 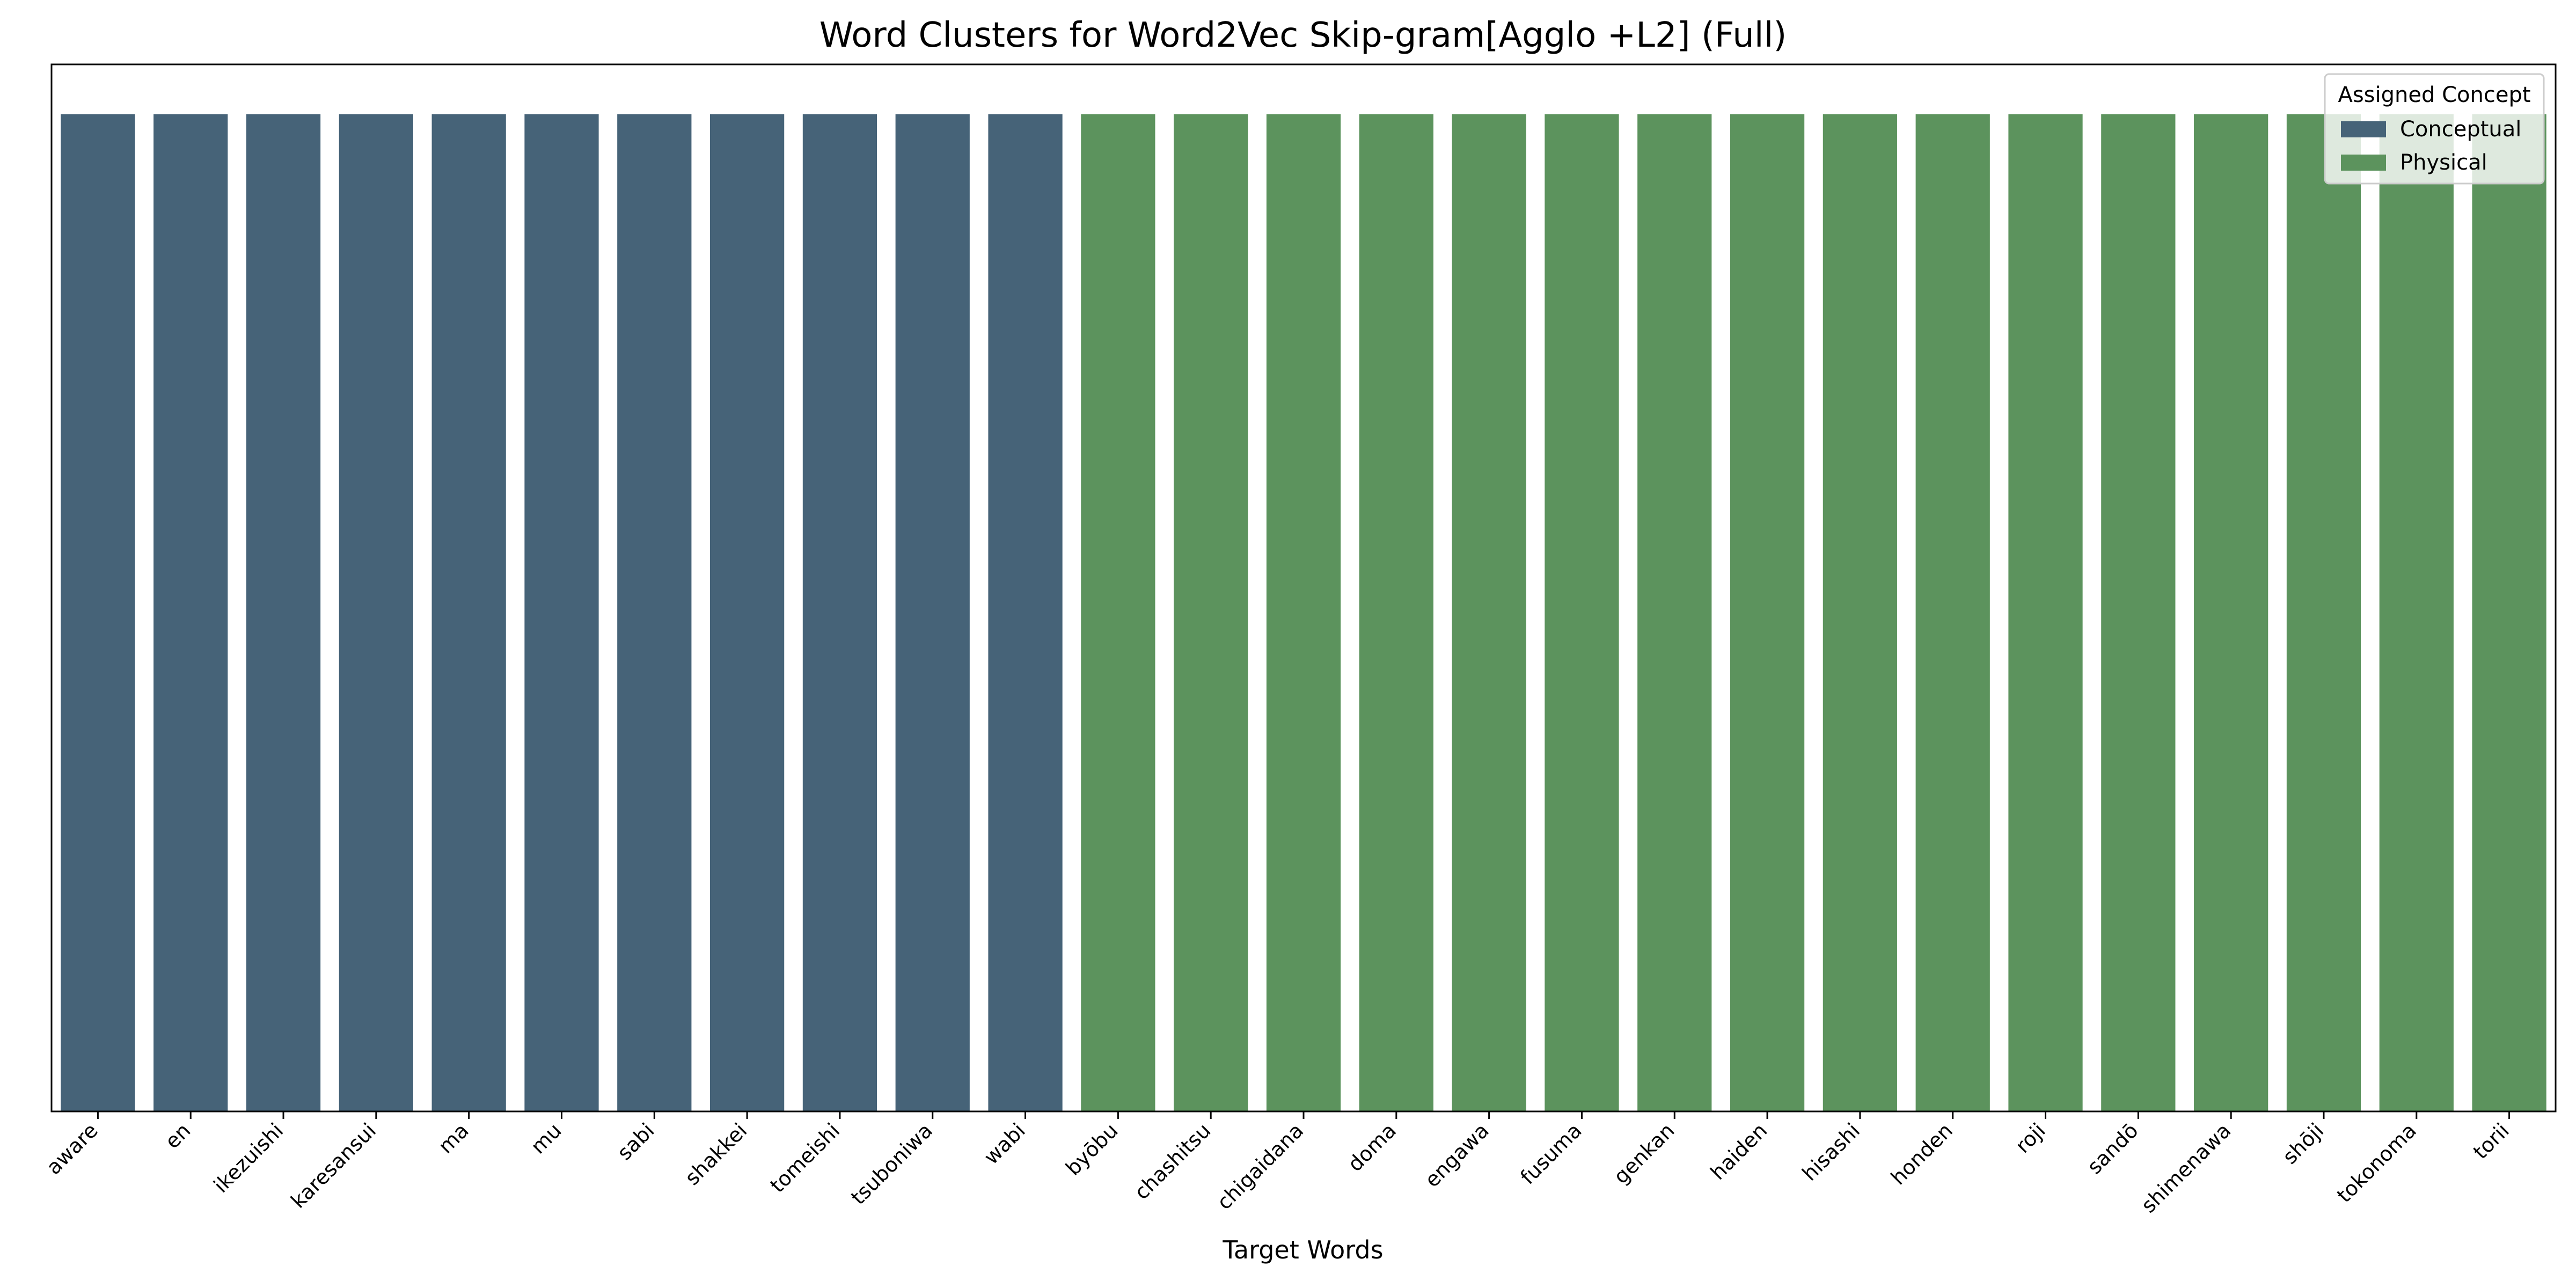 What do you see at coordinates (2138, 612) in the screenshot?
I see `bar-sandō` at bounding box center [2138, 612].